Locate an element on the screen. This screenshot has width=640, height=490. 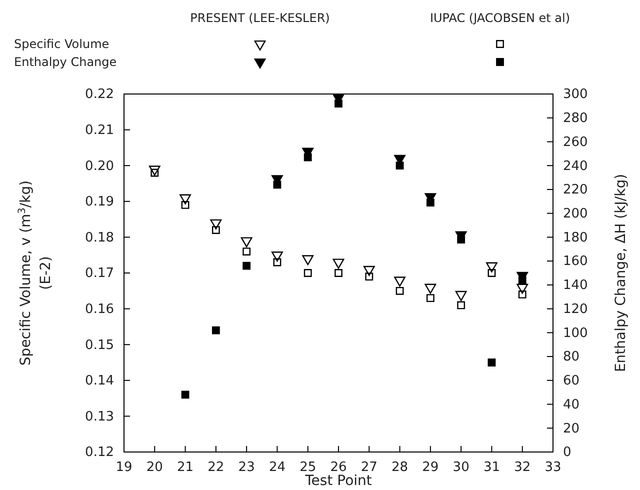
y2-tick-label: 60 is located at coordinates (571, 381).